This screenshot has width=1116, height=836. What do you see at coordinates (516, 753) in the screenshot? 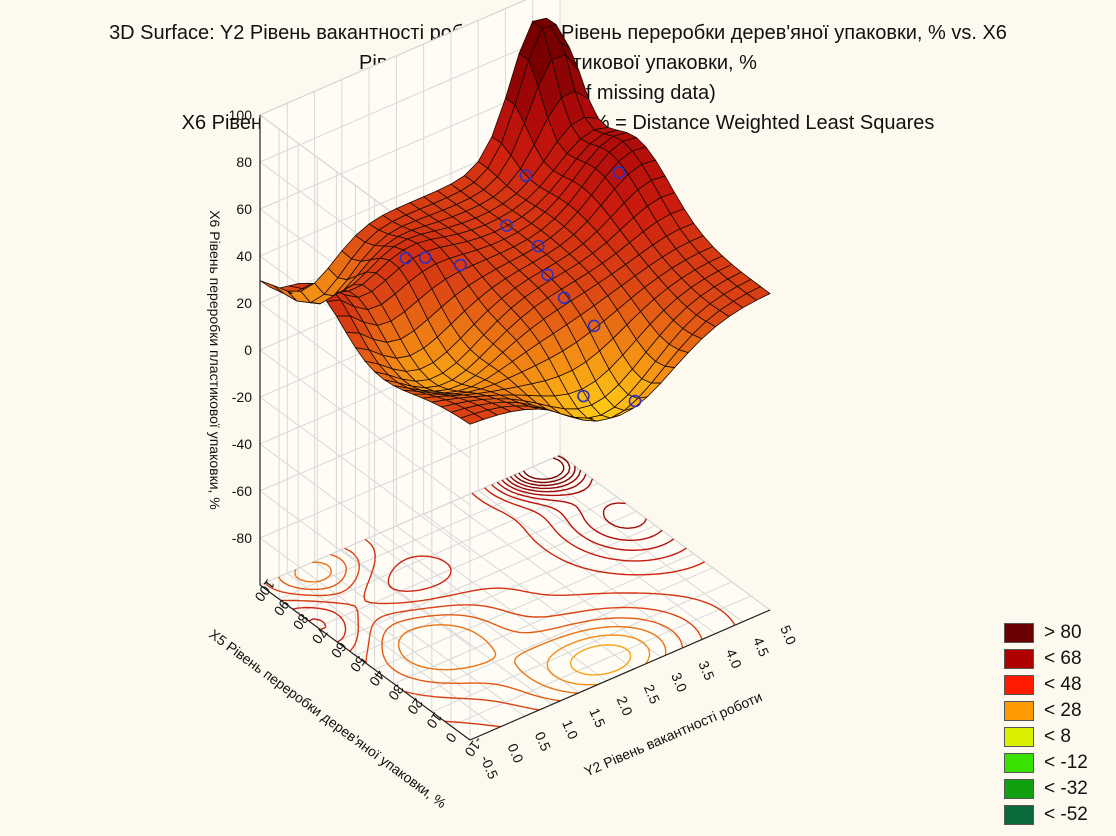
I see `x-tick-label: 0.0` at bounding box center [516, 753].